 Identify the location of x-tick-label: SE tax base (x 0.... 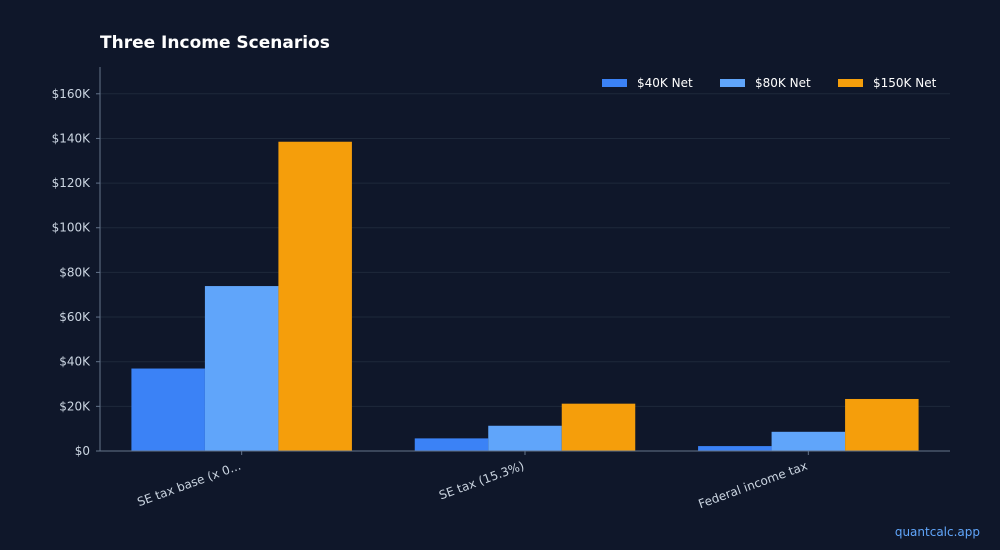
(188, 484).